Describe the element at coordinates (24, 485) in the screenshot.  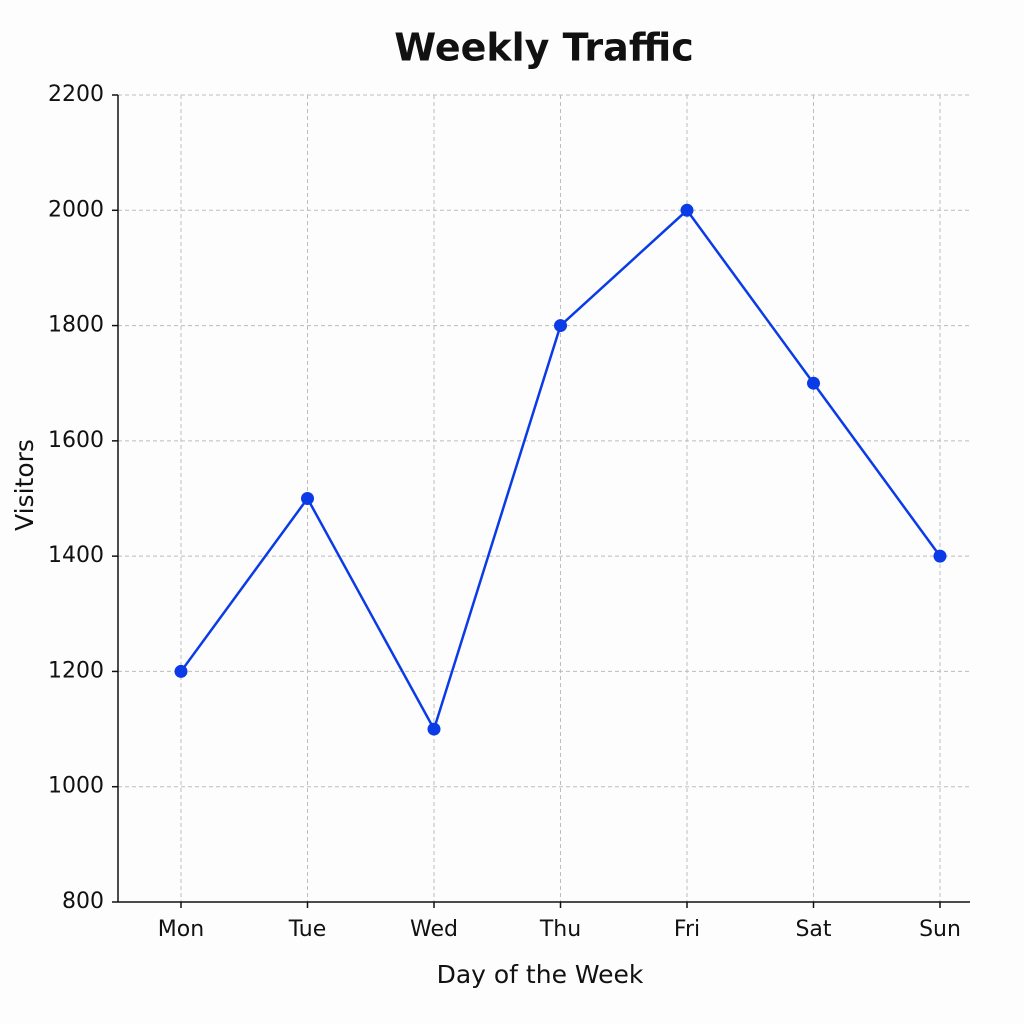
I see `y-axis-label: Visitors` at that location.